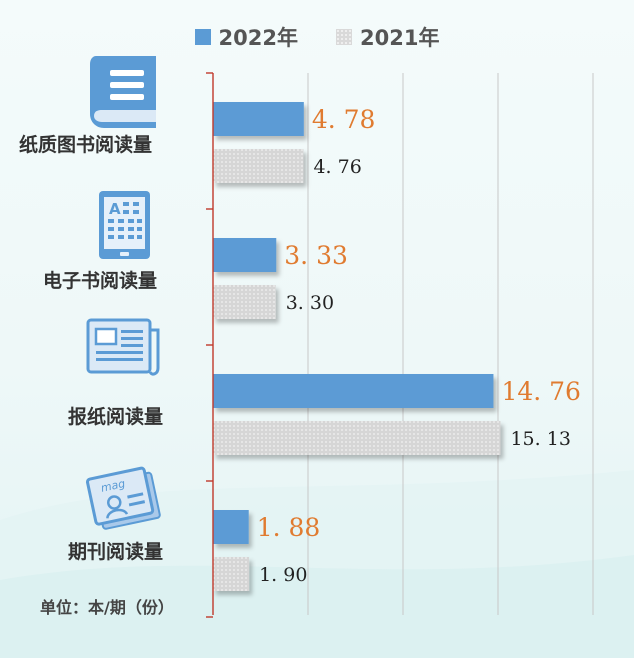 The height and width of the screenshot is (658, 634). Describe the element at coordinates (123, 498) in the screenshot. I see `magazine-icon: mag` at that location.